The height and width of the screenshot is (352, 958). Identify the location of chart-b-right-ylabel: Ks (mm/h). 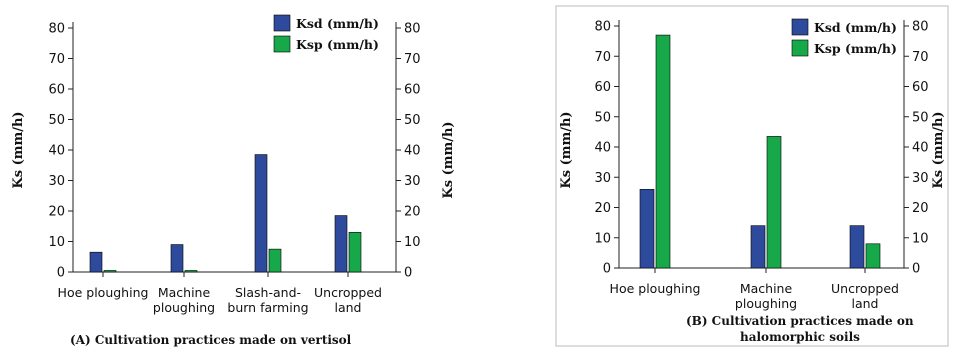
(938, 149).